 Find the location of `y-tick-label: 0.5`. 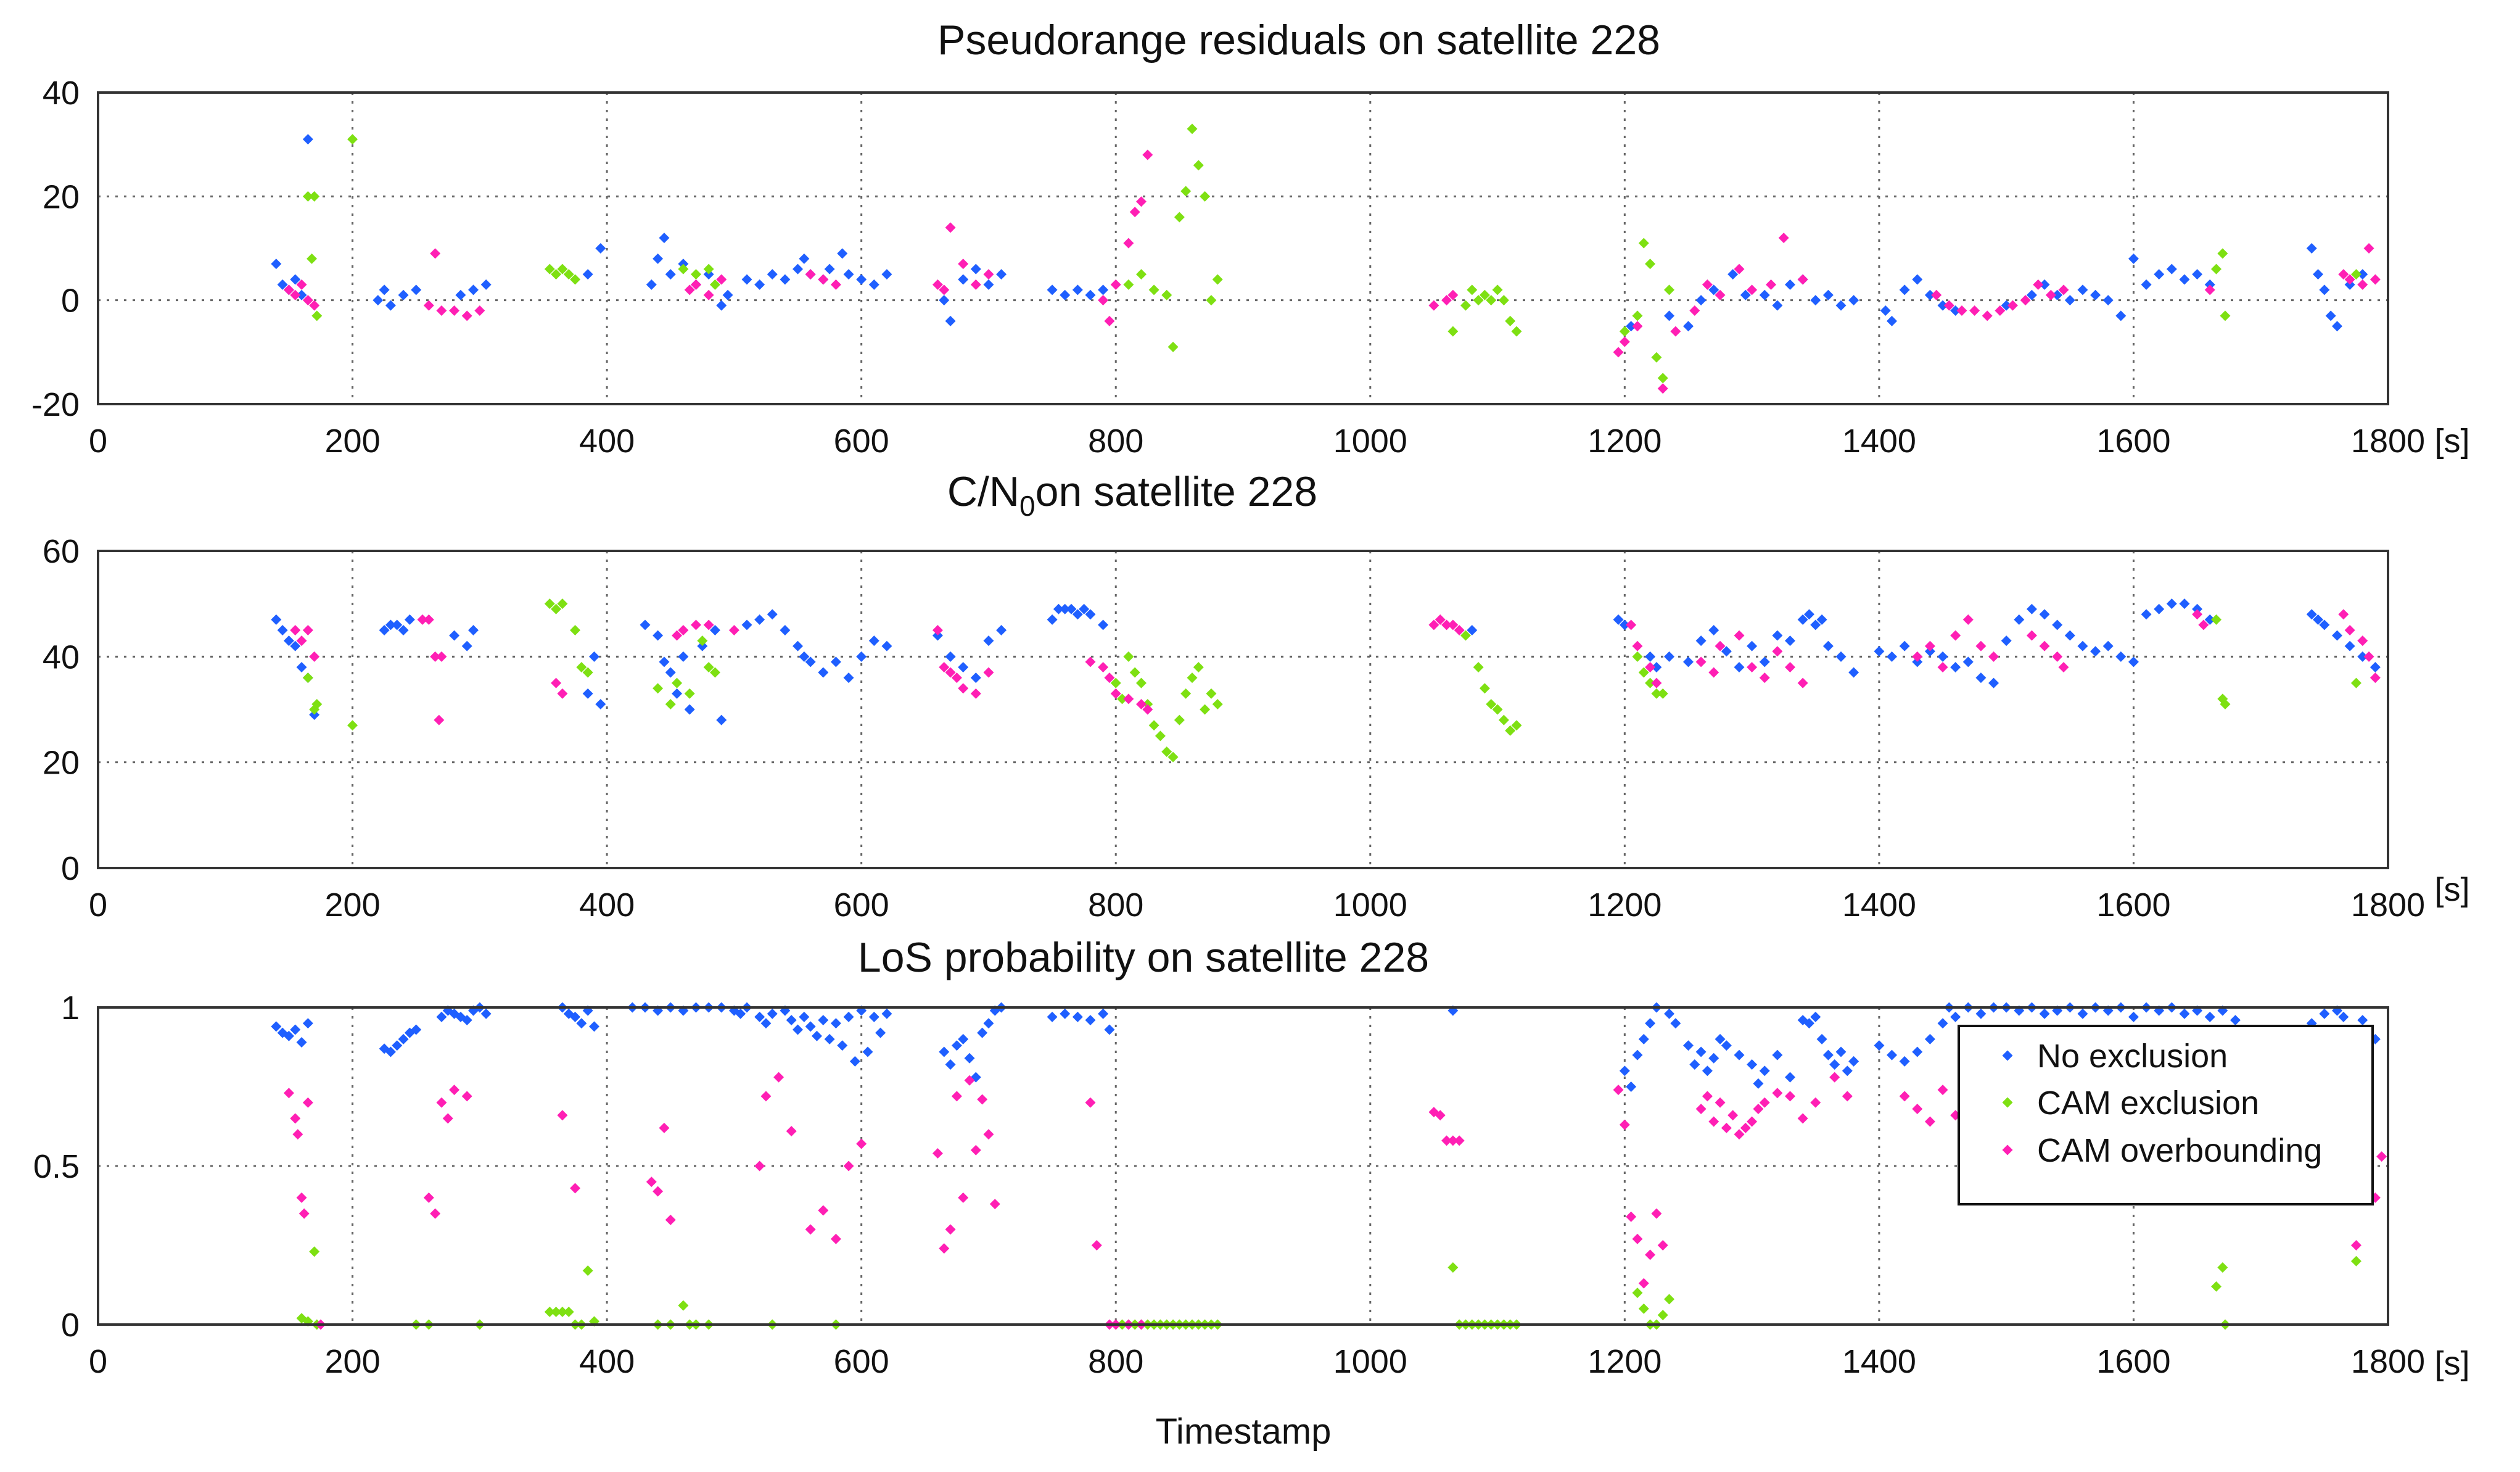

y-tick-label: 0.5 is located at coordinates (56, 1166).